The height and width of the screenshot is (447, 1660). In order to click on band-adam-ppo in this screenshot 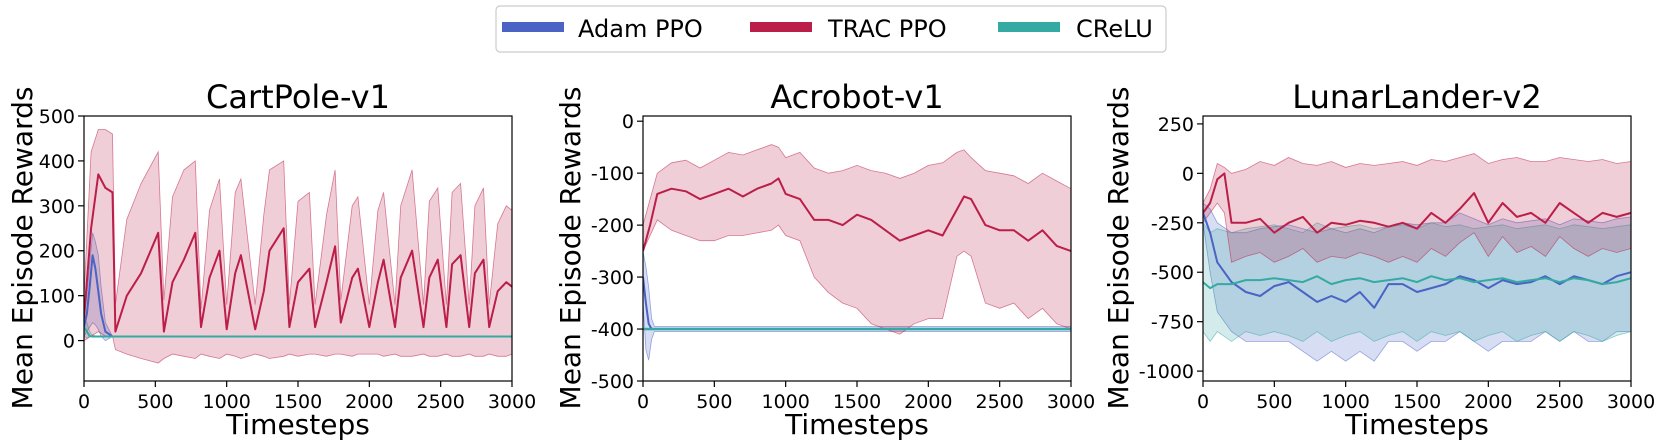, I will do `click(857, 306)`.